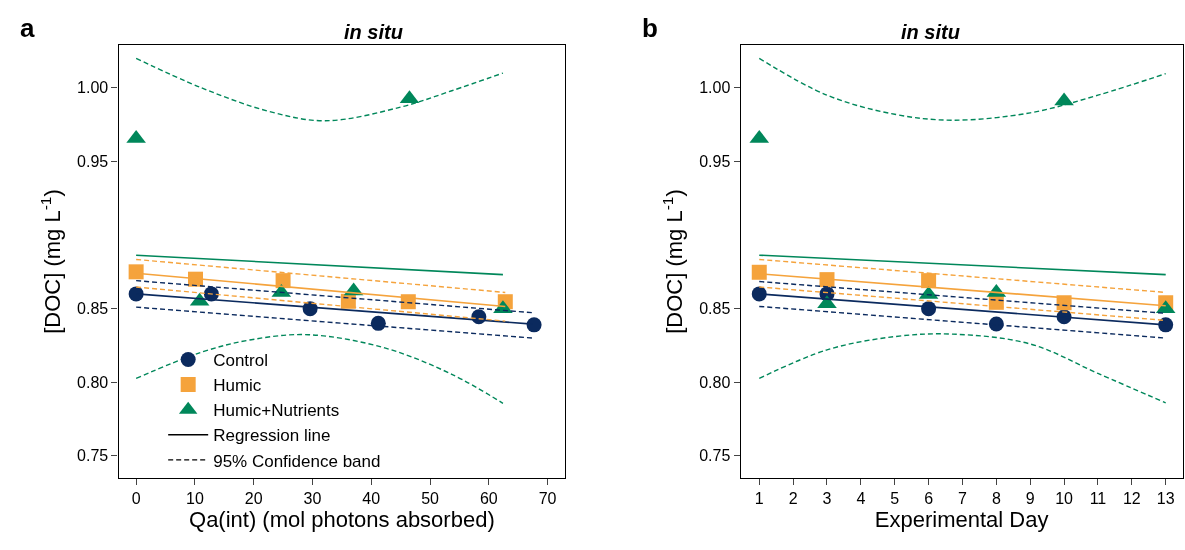 This screenshot has width=1185, height=550. I want to click on x-tick-label: 11, so click(1098, 499).